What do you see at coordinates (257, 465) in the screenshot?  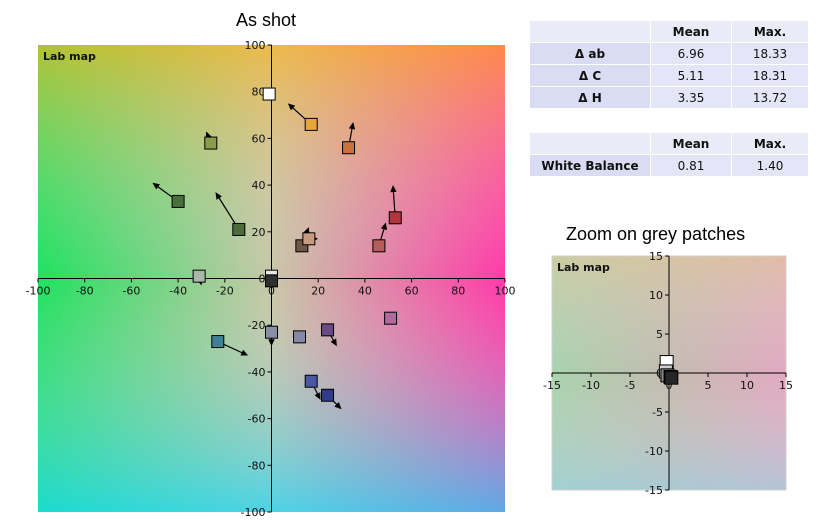 I see `y-tick-label: -80` at bounding box center [257, 465].